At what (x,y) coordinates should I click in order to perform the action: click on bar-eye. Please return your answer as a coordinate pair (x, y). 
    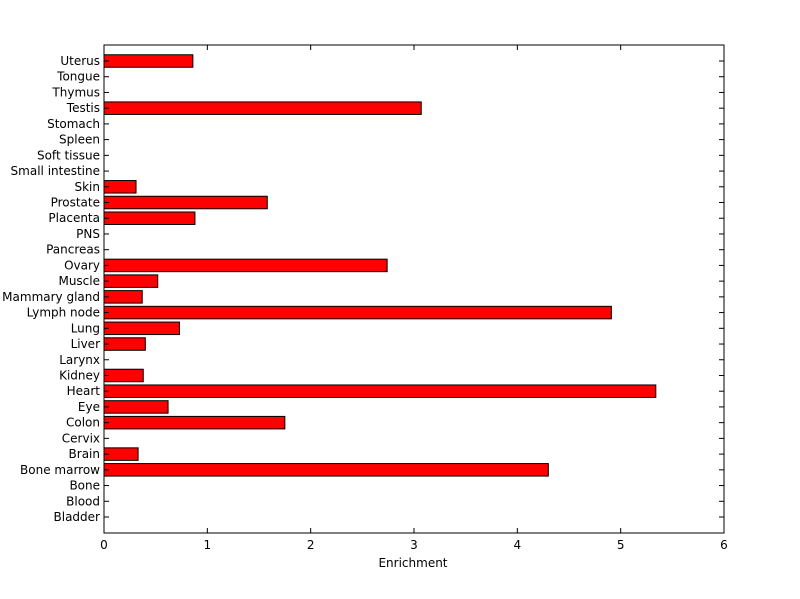
    Looking at the image, I should click on (136, 407).